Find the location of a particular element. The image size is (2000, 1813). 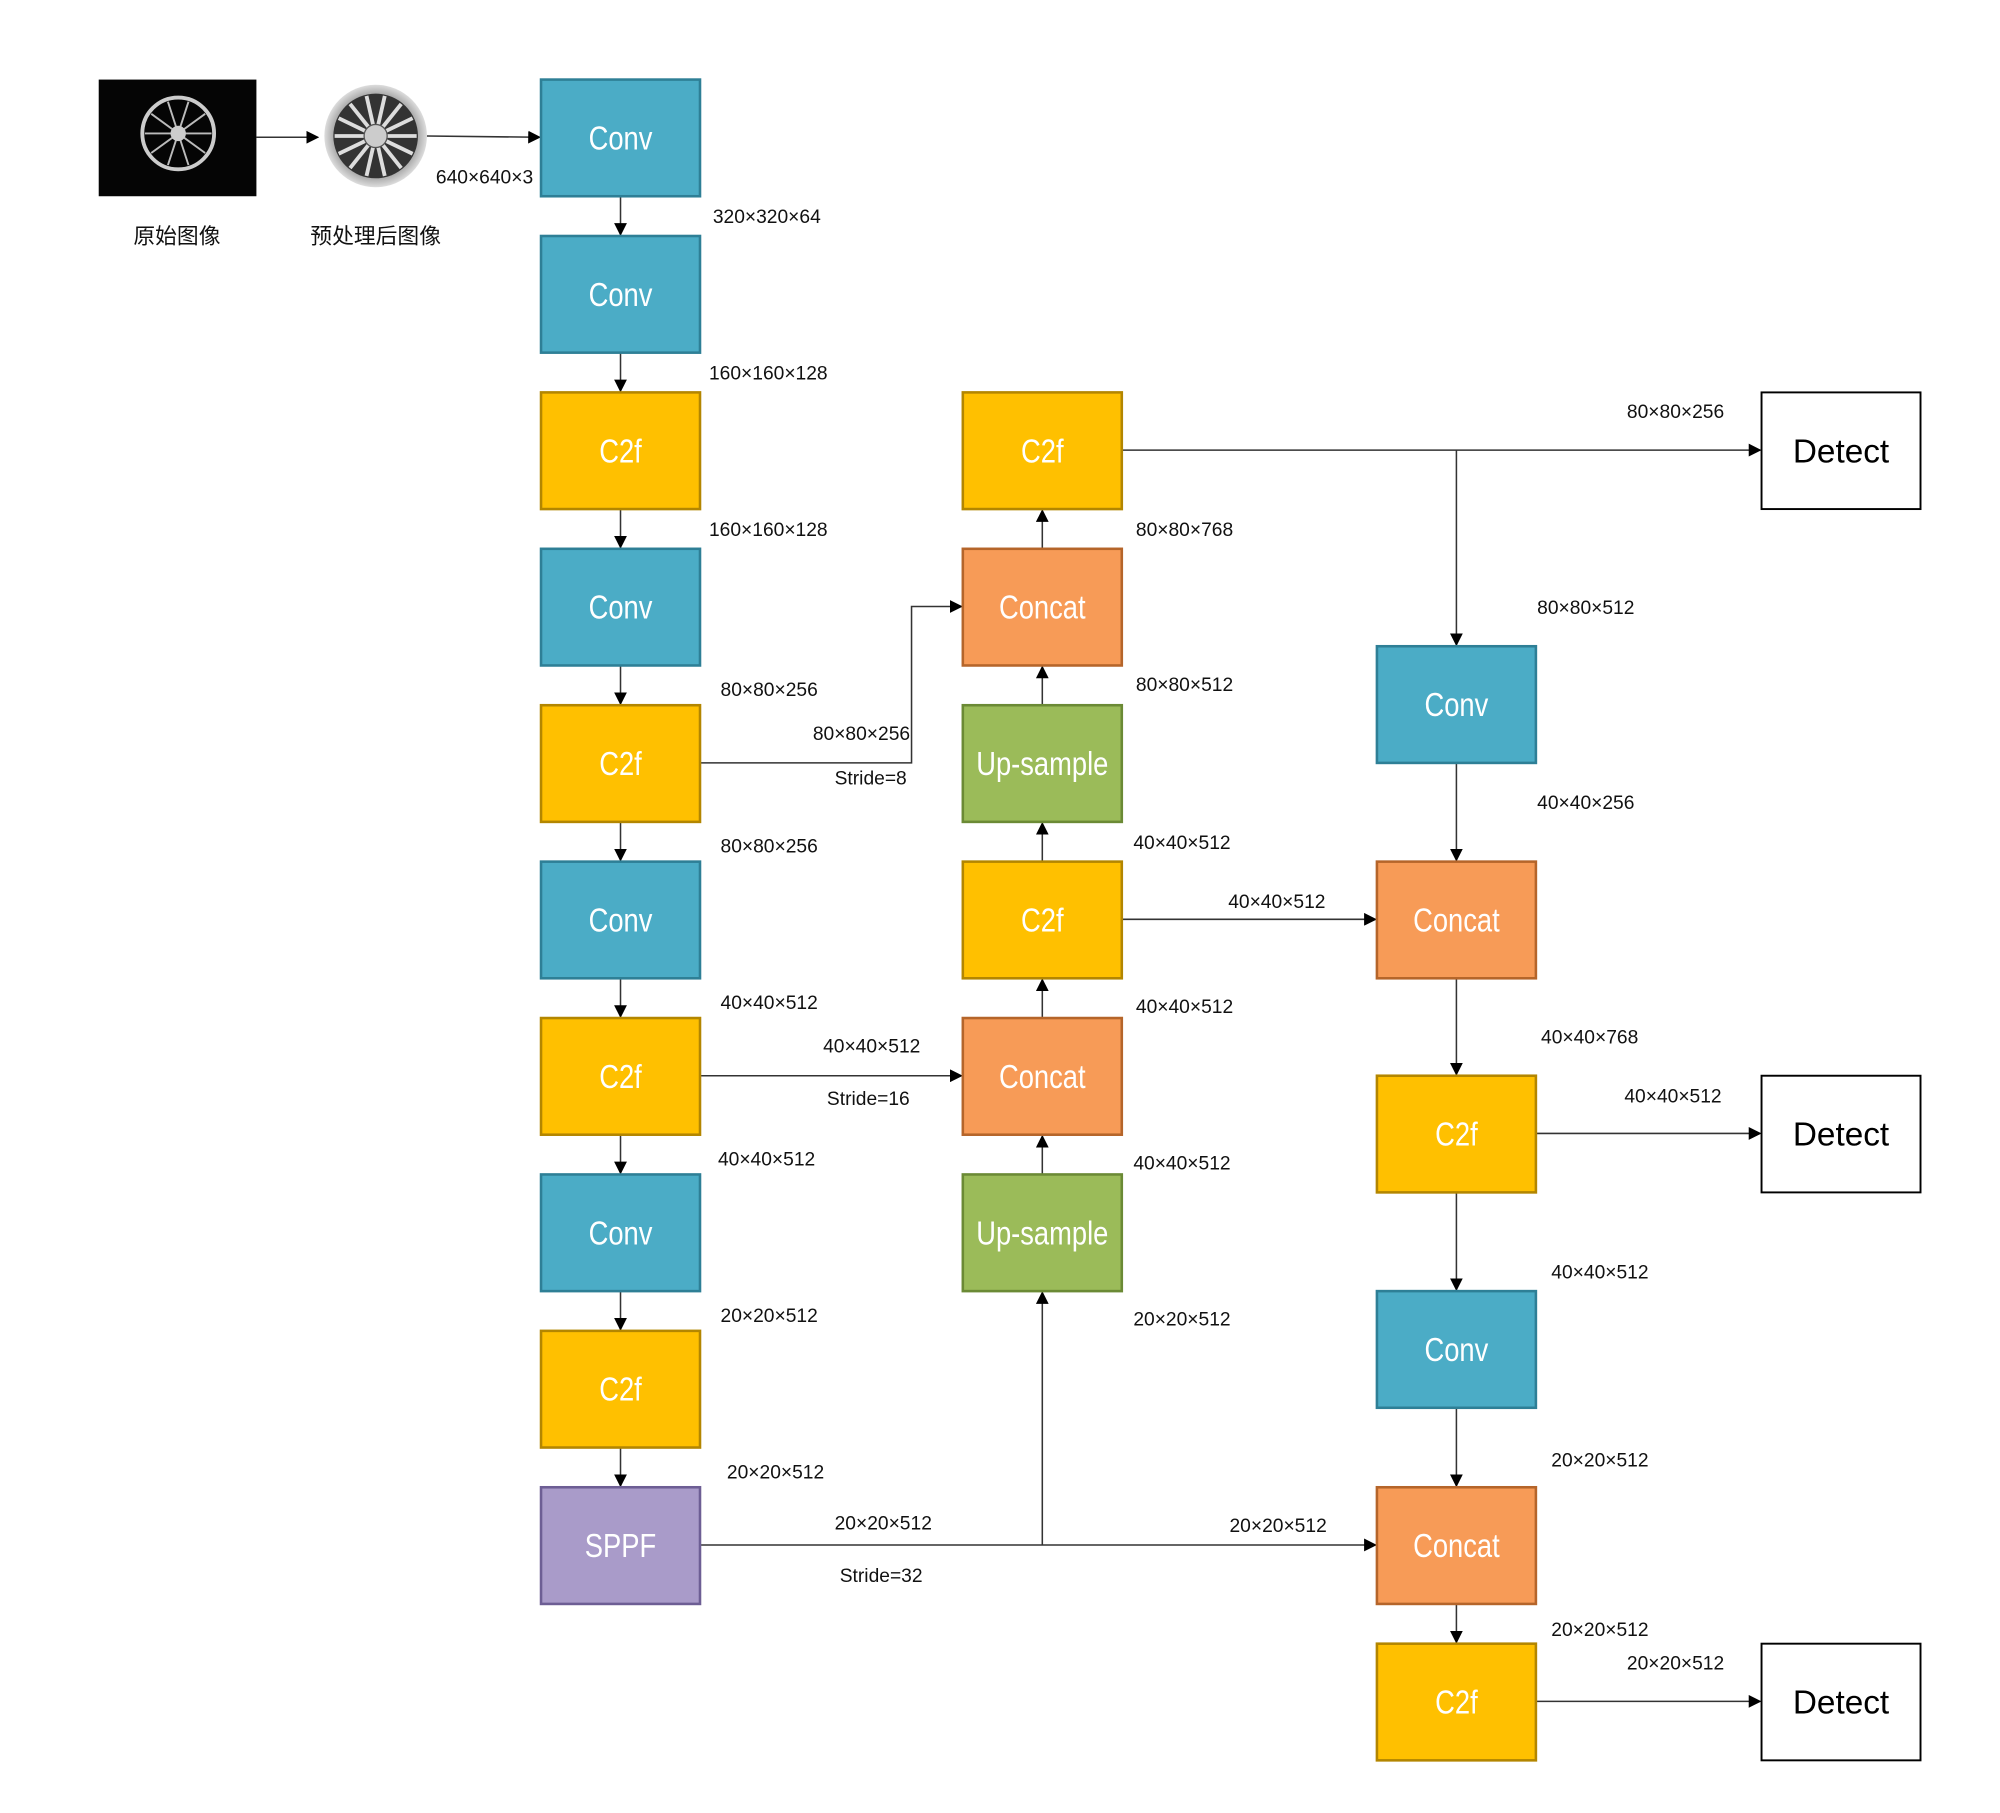

preprocessed-image is located at coordinates (375, 136).